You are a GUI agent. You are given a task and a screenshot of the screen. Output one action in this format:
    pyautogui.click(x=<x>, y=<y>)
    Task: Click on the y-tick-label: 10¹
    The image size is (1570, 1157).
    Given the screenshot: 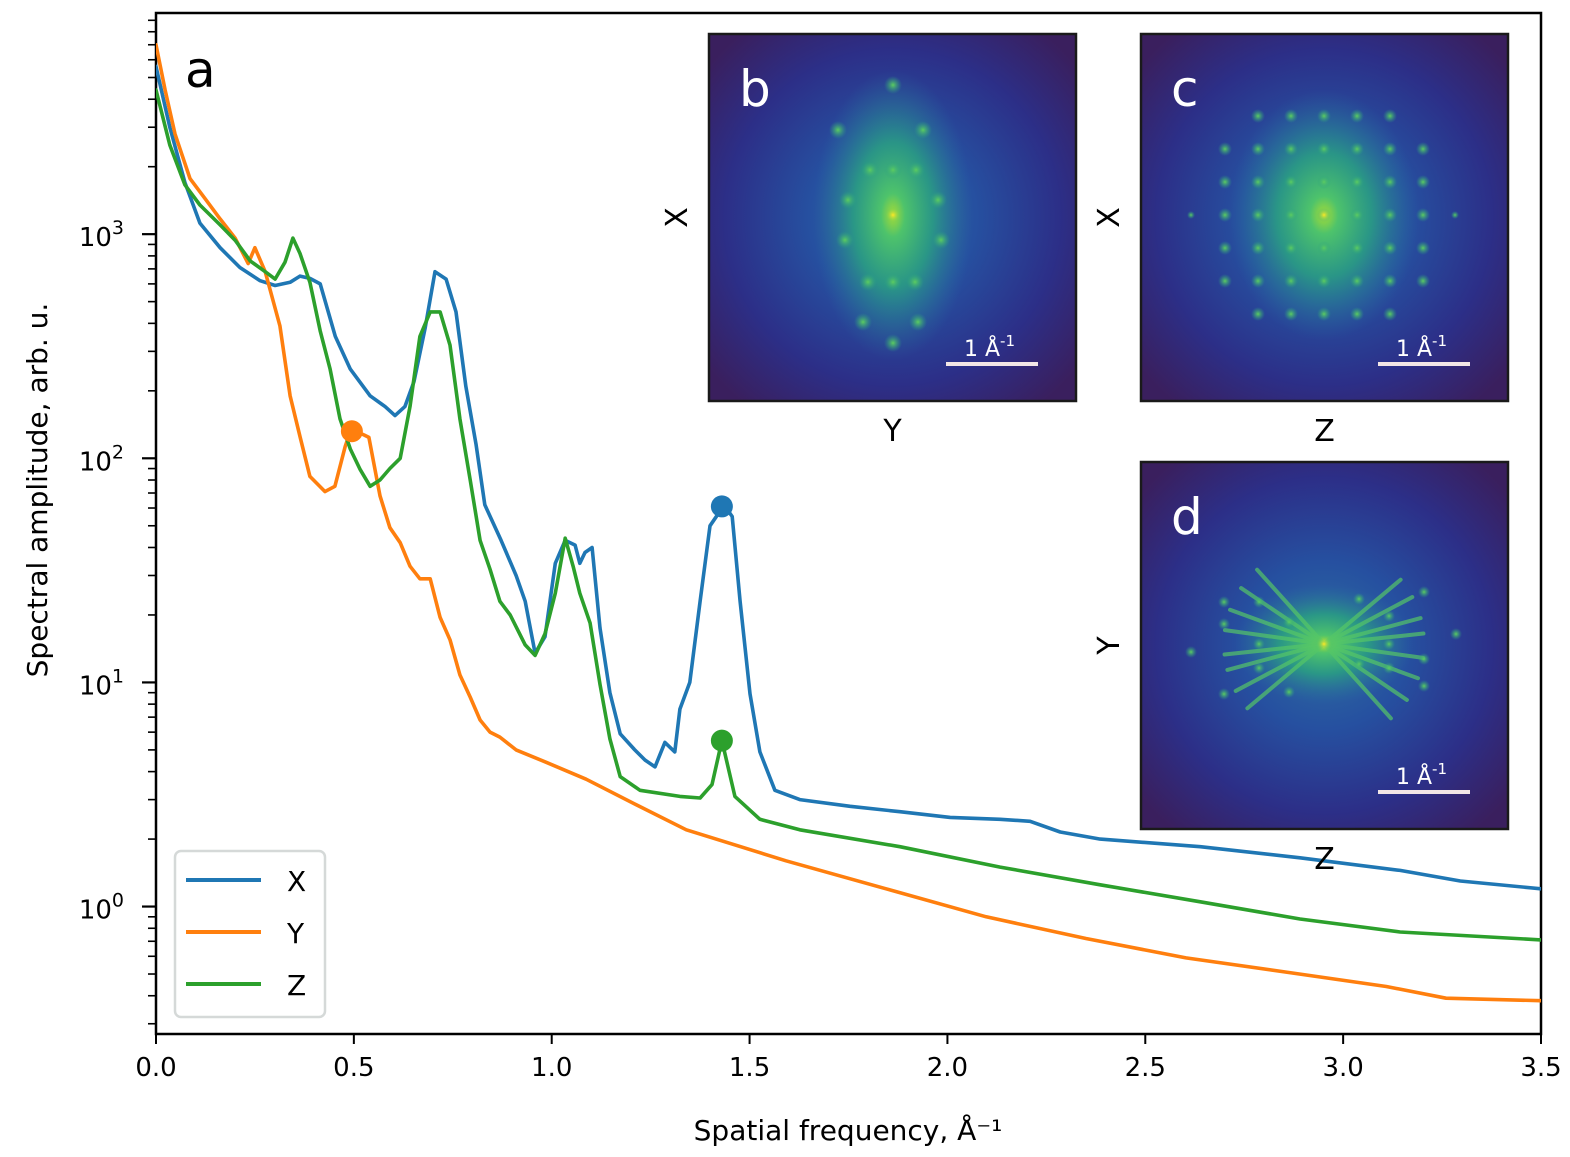 What is the action you would take?
    pyautogui.click(x=101, y=683)
    